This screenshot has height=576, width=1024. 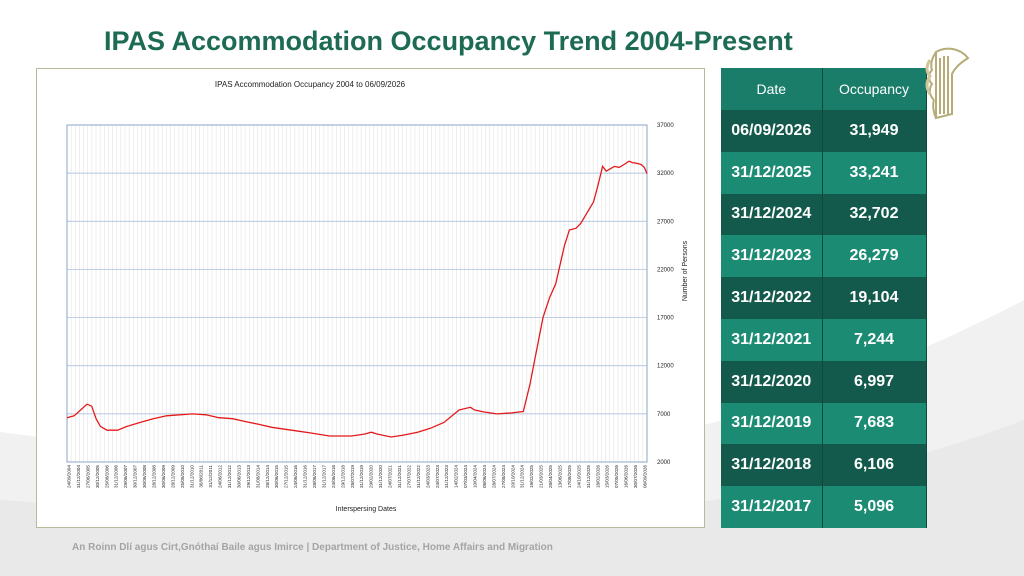 I want to click on x-tick-label: 31/12/2016, so click(x=305, y=476).